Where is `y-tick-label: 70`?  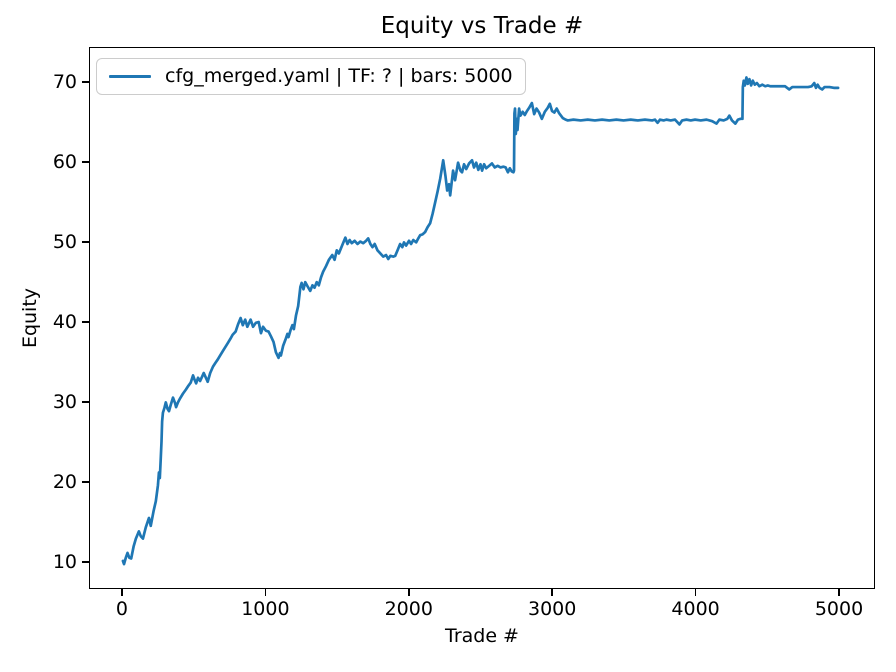 y-tick-label: 70 is located at coordinates (64, 82).